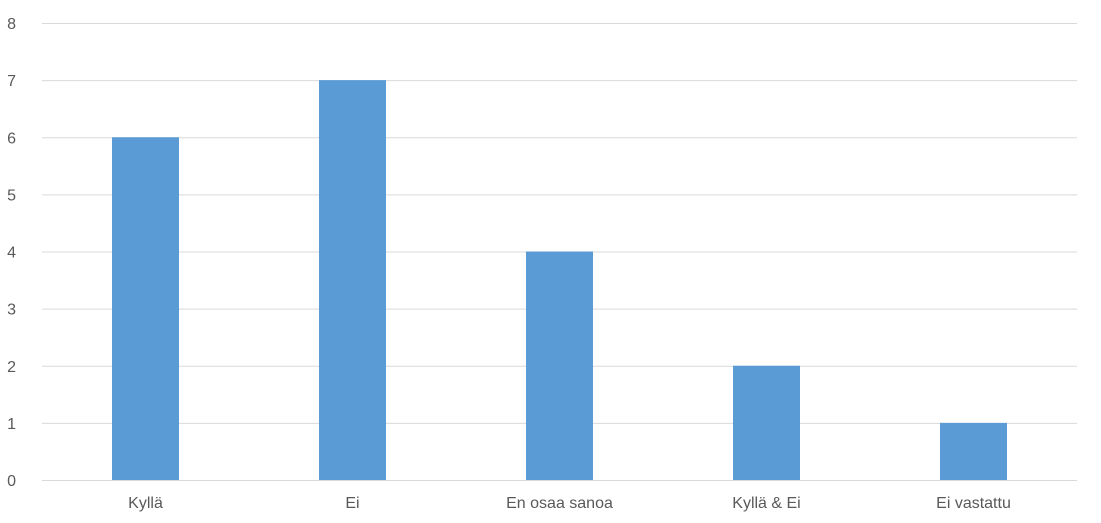 This screenshot has width=1101, height=523. I want to click on y-tick-label: 3, so click(11, 310).